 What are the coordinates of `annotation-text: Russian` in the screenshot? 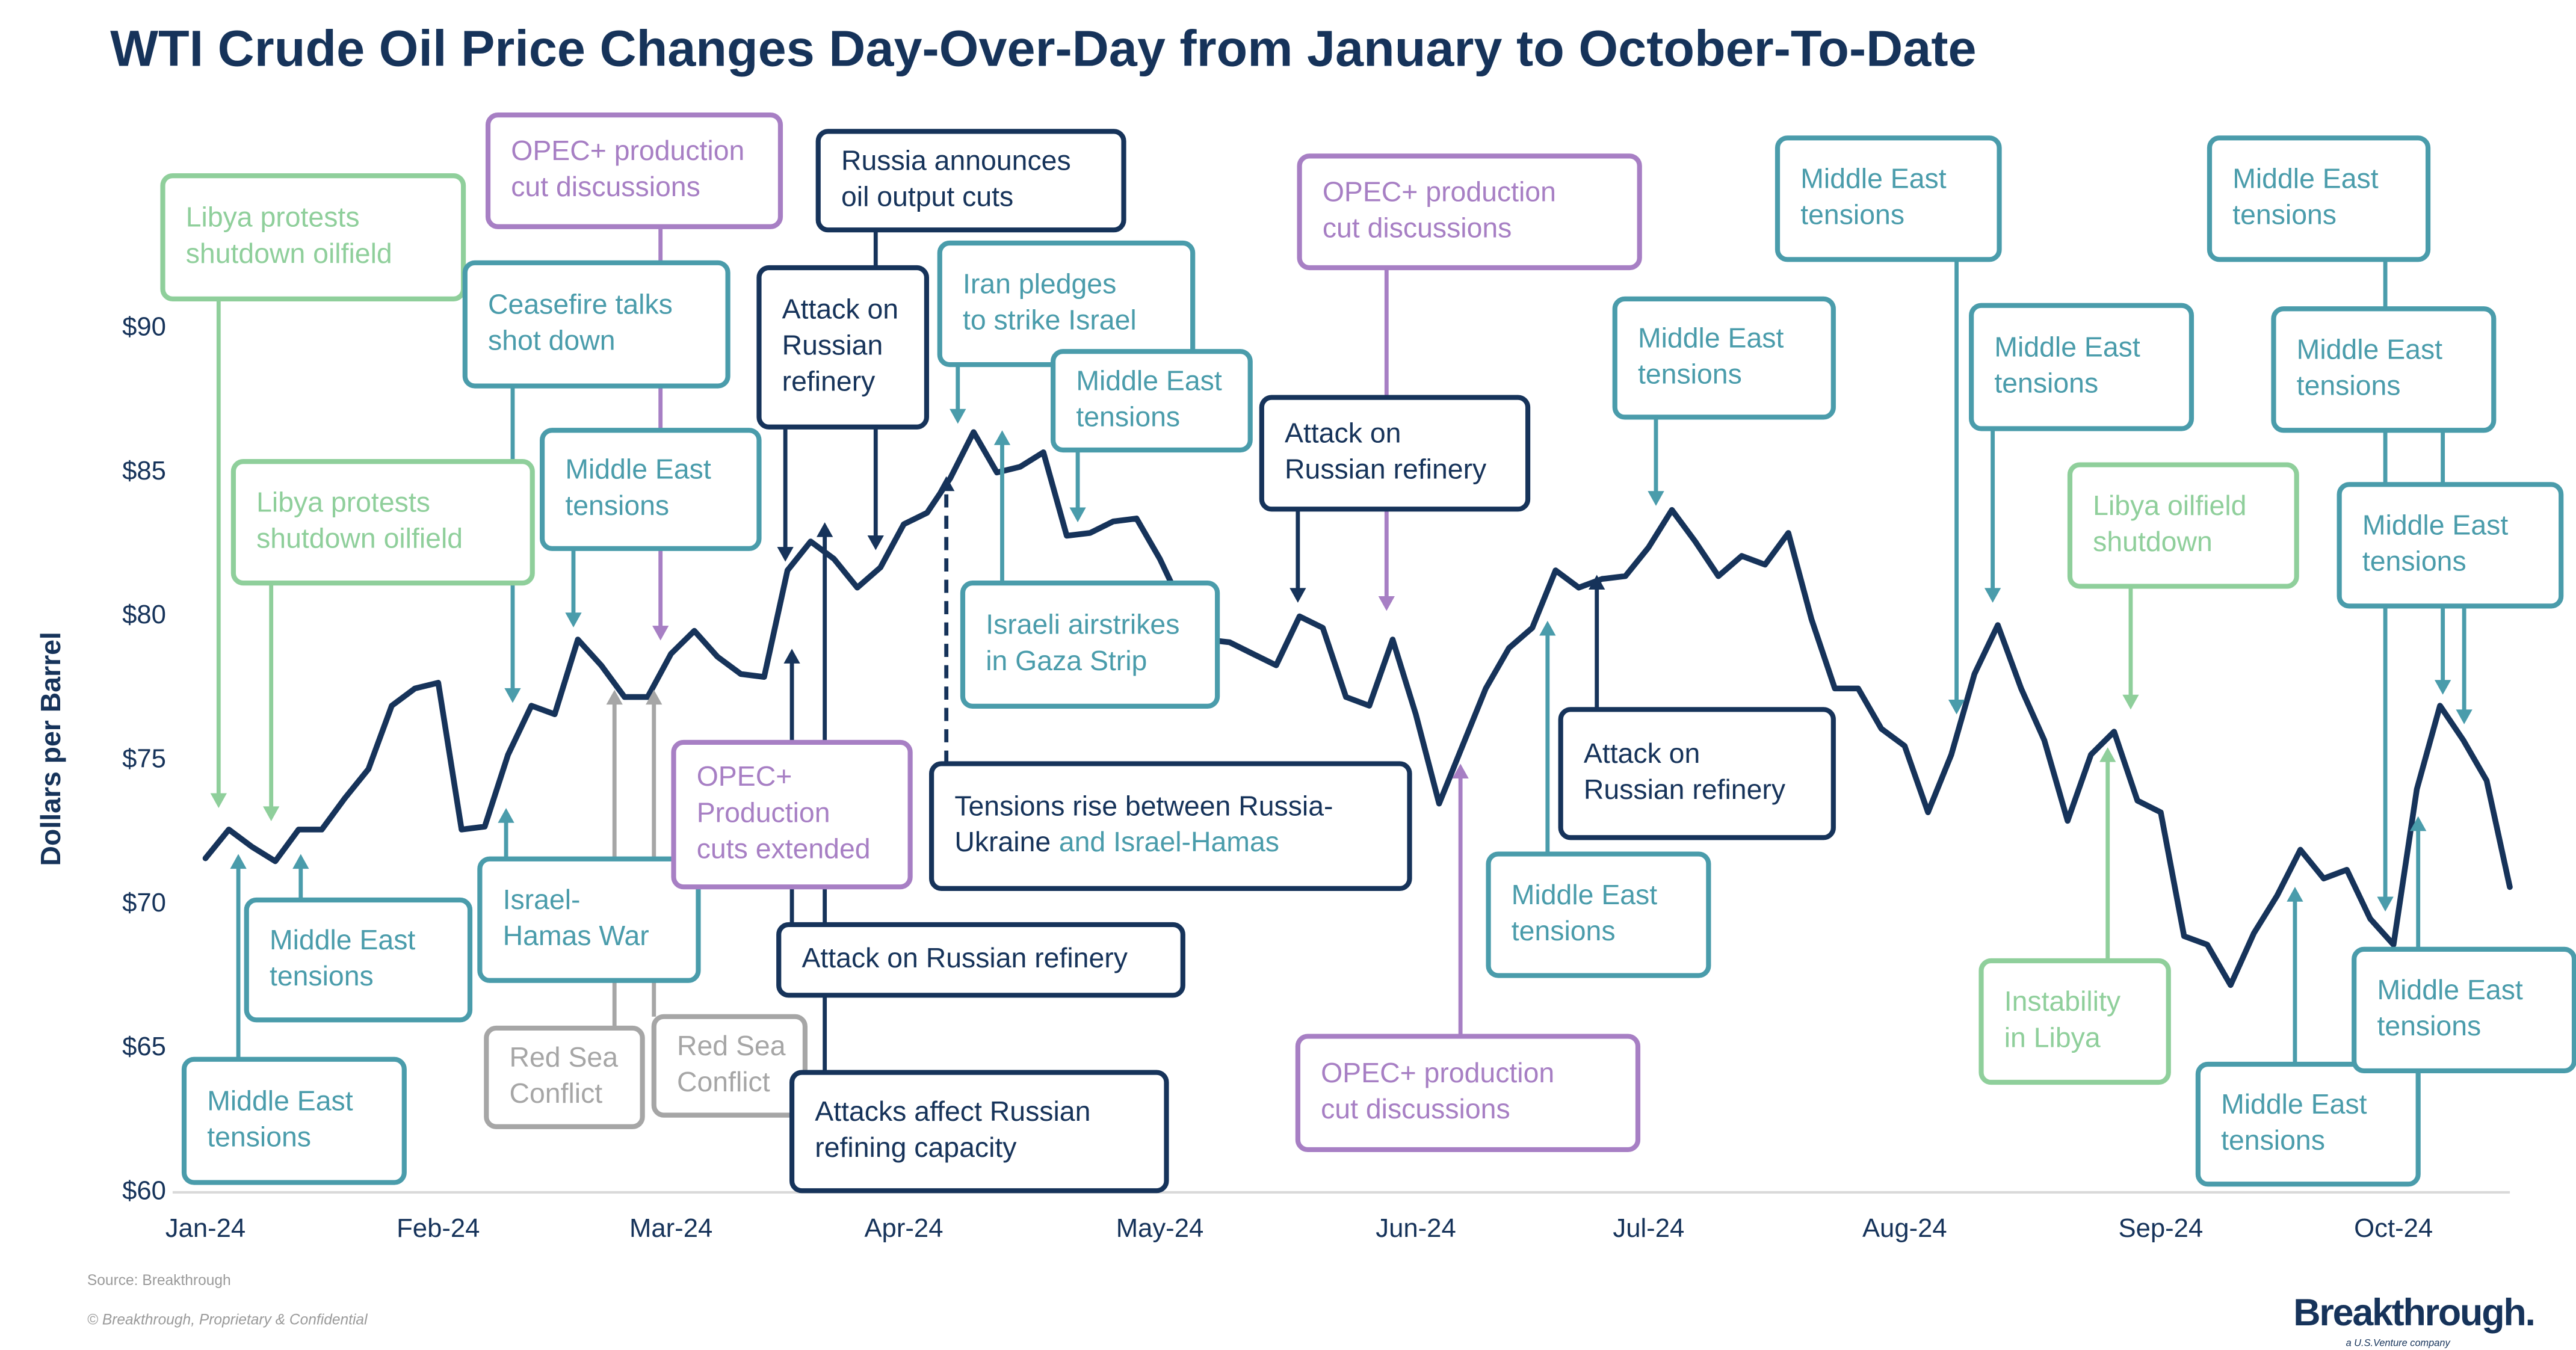 It's located at (832, 345).